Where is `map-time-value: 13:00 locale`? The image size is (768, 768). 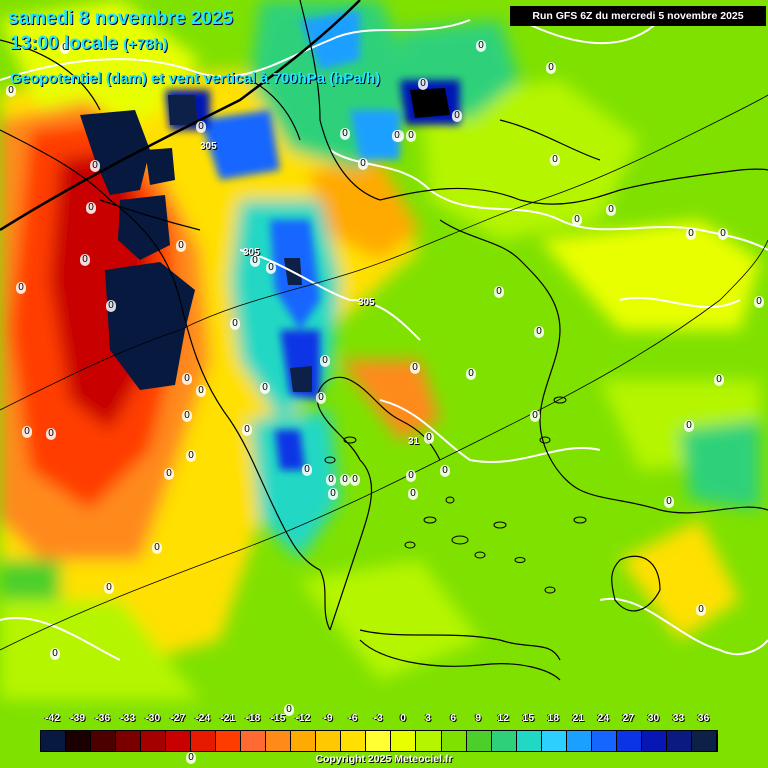 map-time-value: 13:00 locale is located at coordinates (64, 43).